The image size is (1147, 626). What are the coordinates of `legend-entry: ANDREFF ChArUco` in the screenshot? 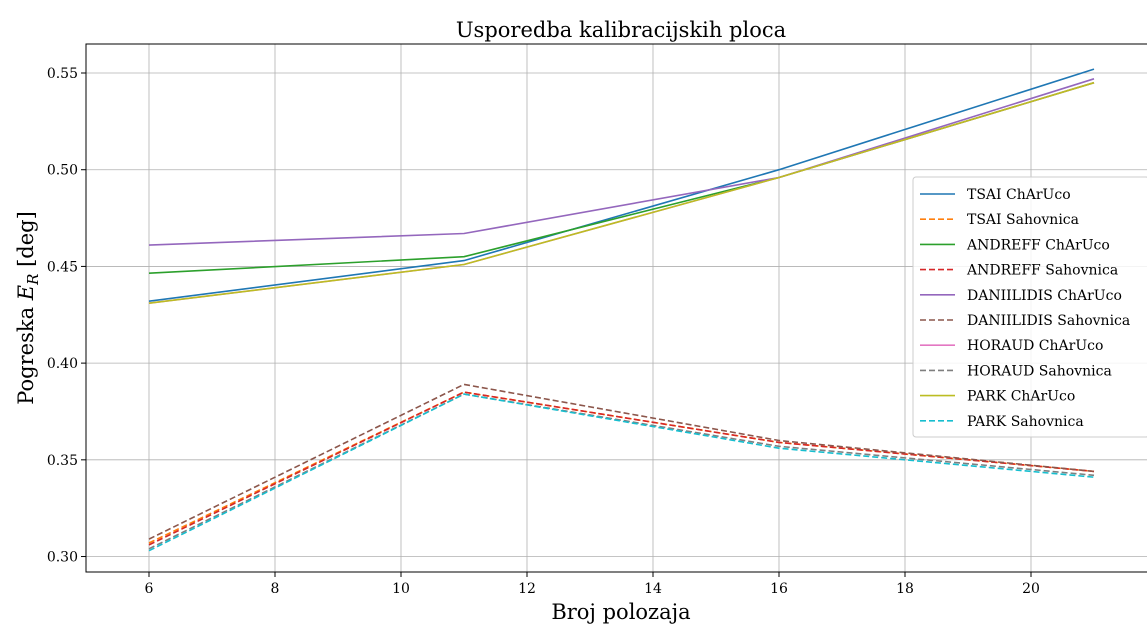 It's located at (1038, 245).